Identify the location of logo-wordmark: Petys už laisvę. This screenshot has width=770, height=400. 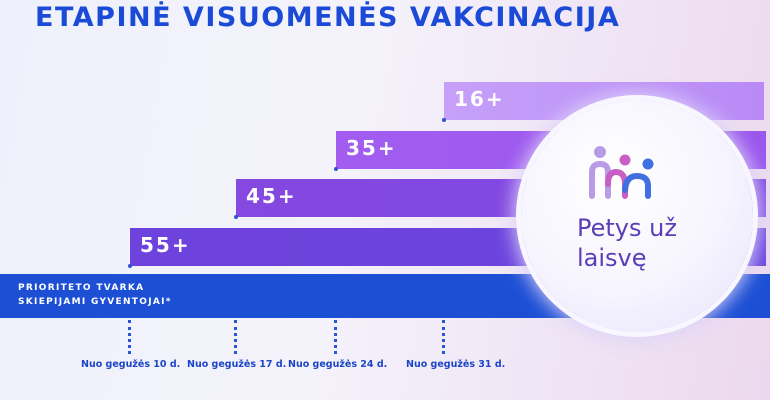
(657, 243).